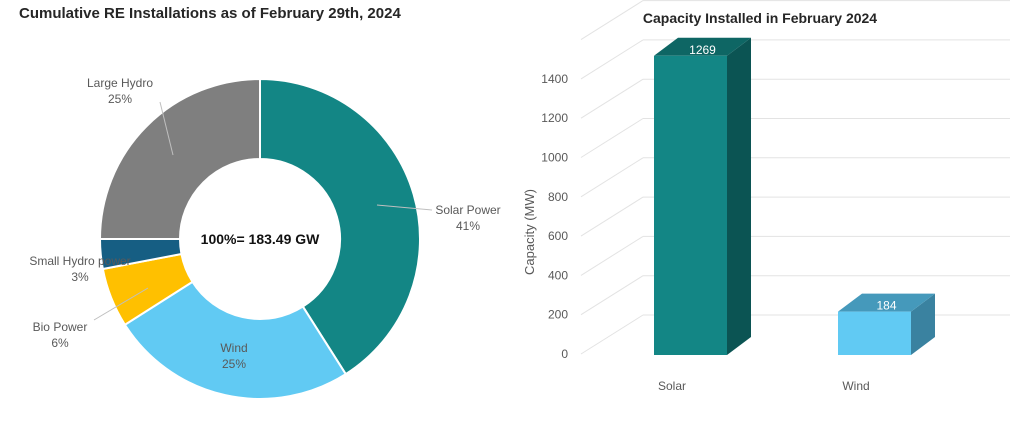  I want to click on x-tick-label: Wind, so click(855, 386).